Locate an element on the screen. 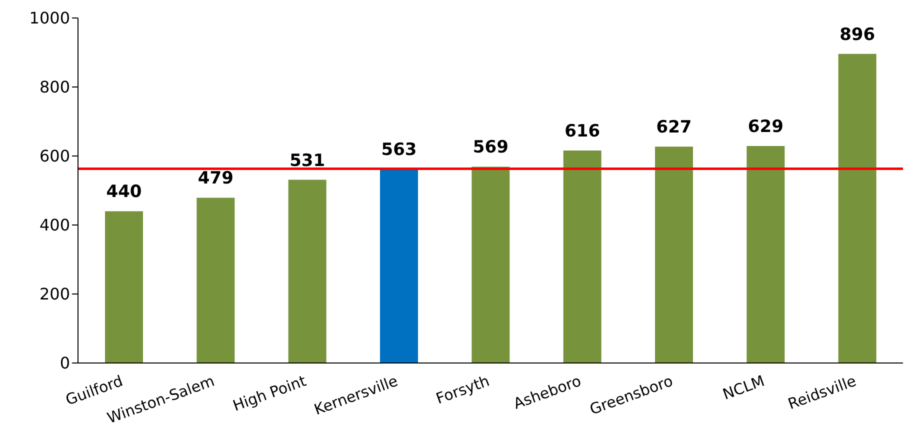 The width and height of the screenshot is (922, 442). data-label: 616 is located at coordinates (582, 131).